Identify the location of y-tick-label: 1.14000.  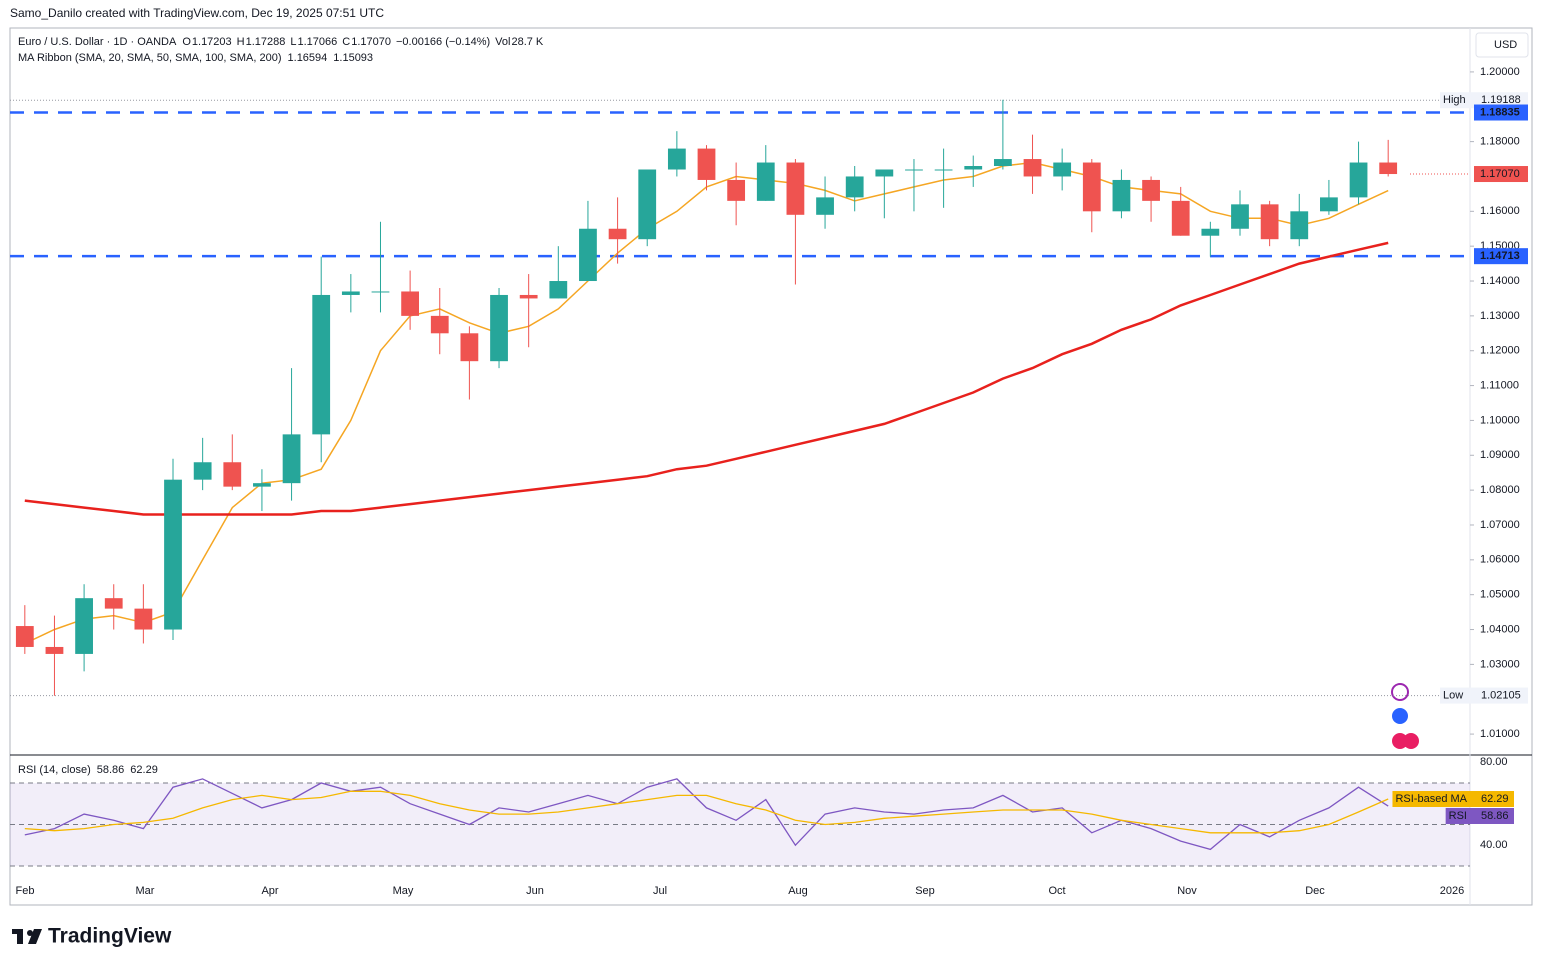
(1500, 281).